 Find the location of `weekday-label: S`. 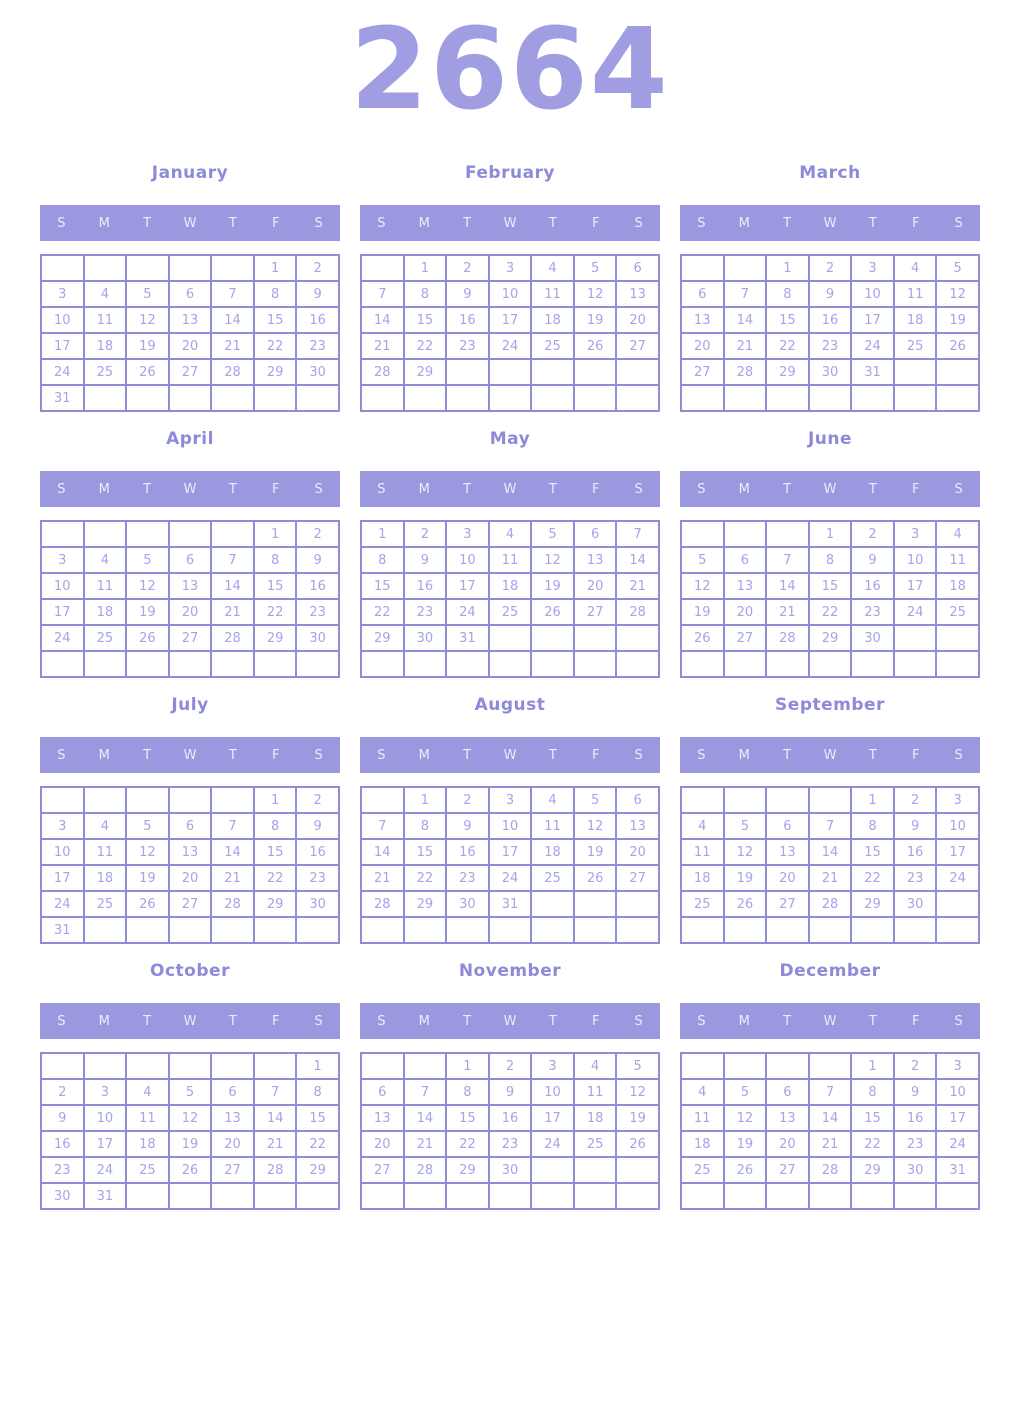

weekday-label: S is located at coordinates (318, 223).